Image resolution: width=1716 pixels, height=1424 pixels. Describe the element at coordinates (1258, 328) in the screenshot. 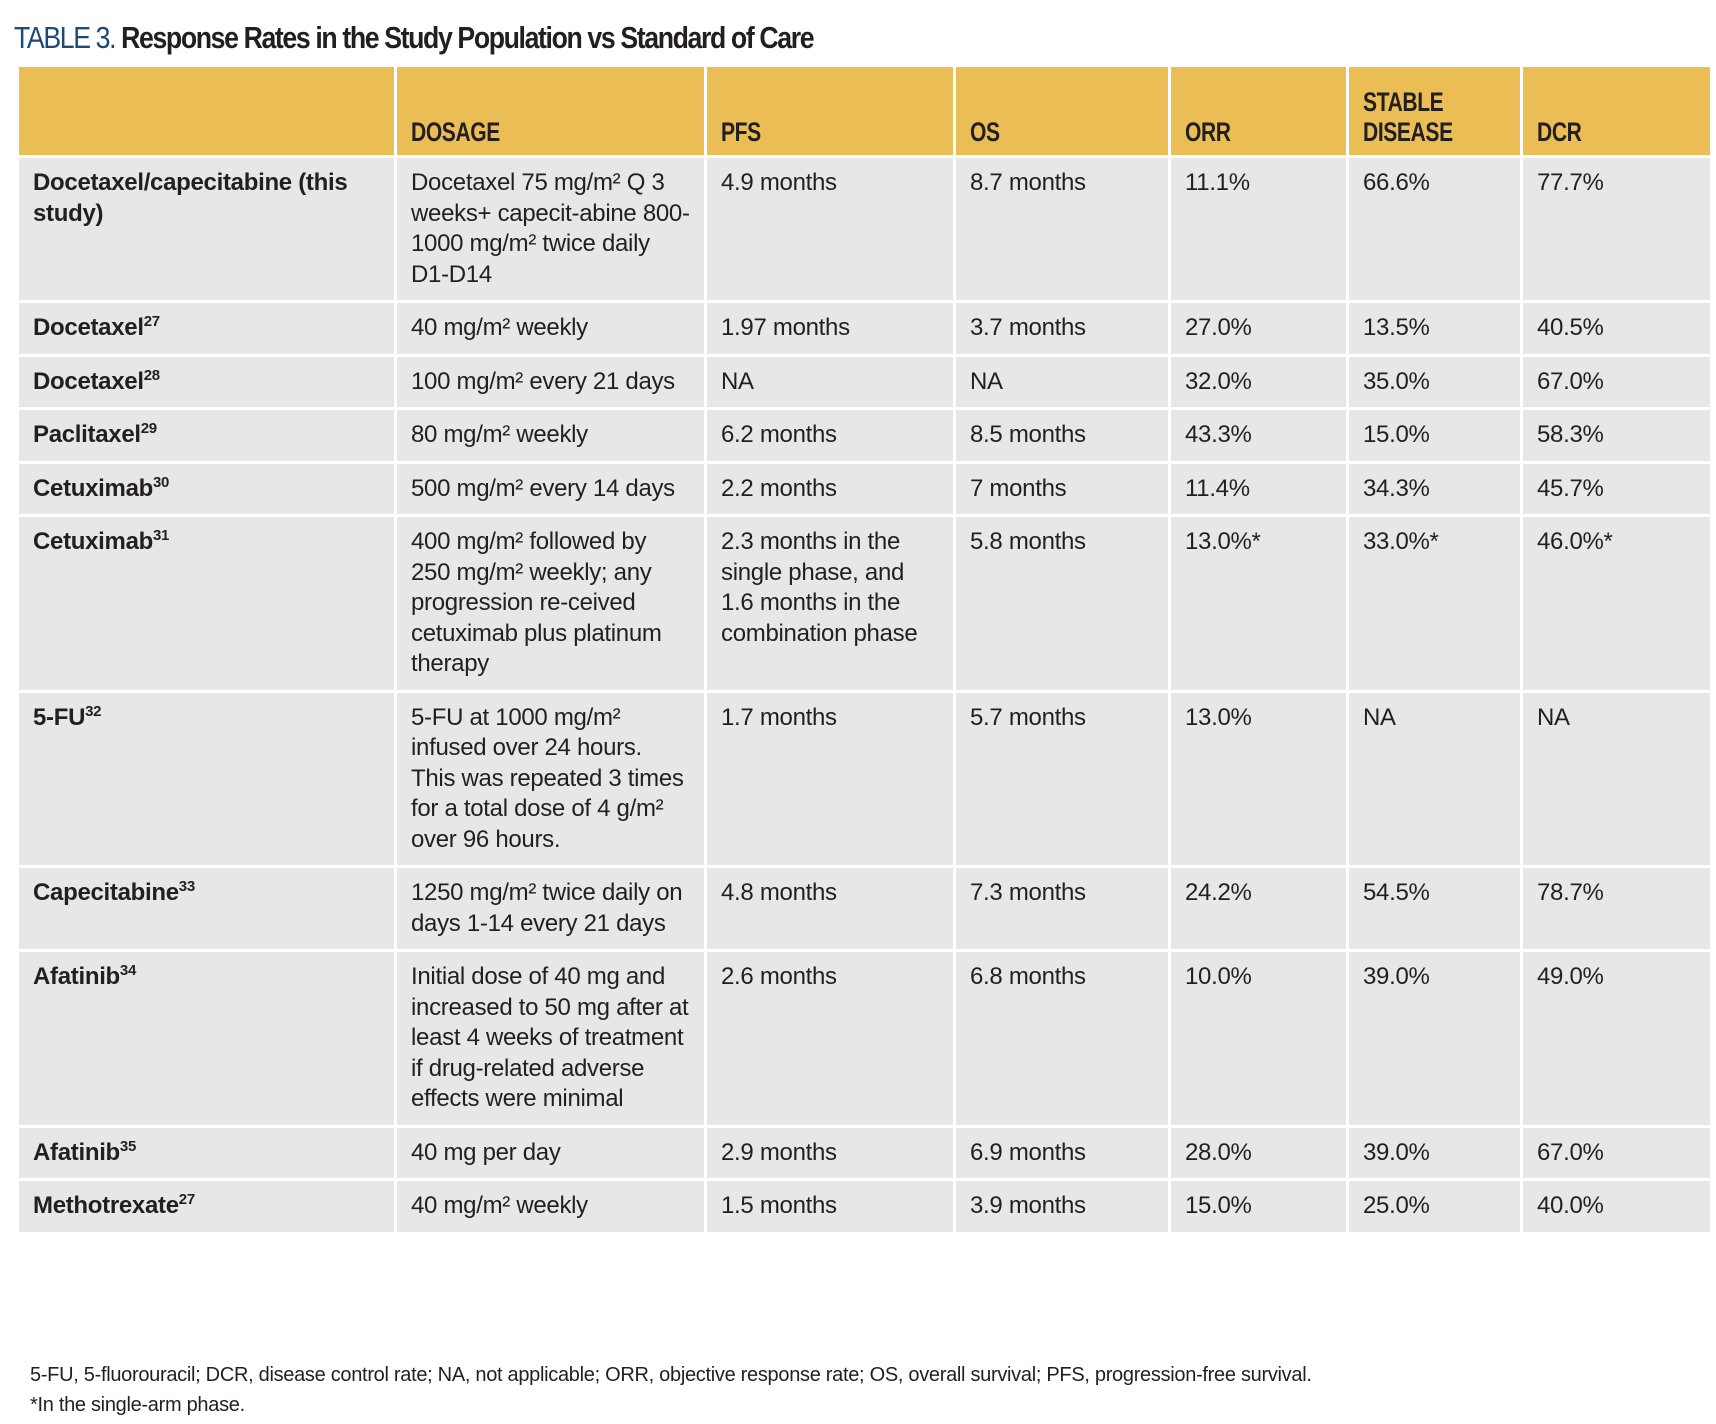

I see `orr-cell: 27.0%` at that location.